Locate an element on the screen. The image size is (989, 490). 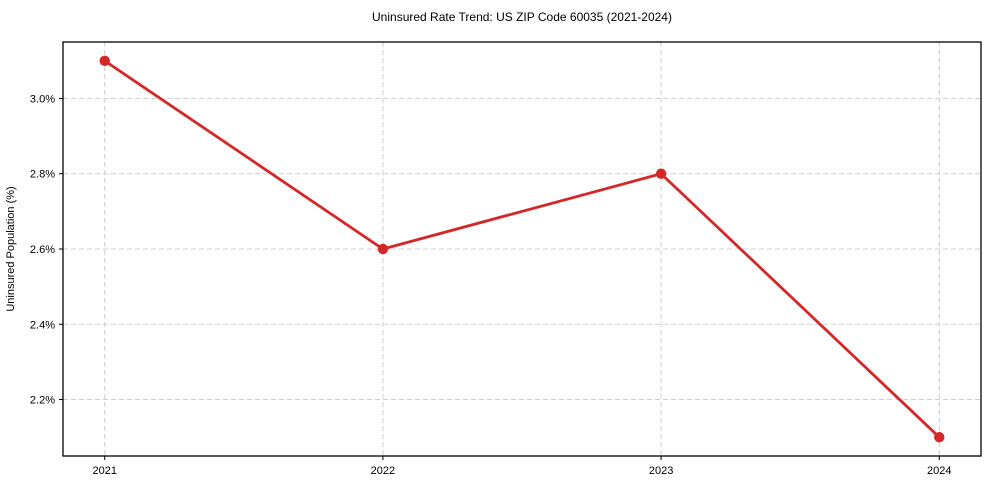
x-tick-label: 2024 is located at coordinates (939, 471).